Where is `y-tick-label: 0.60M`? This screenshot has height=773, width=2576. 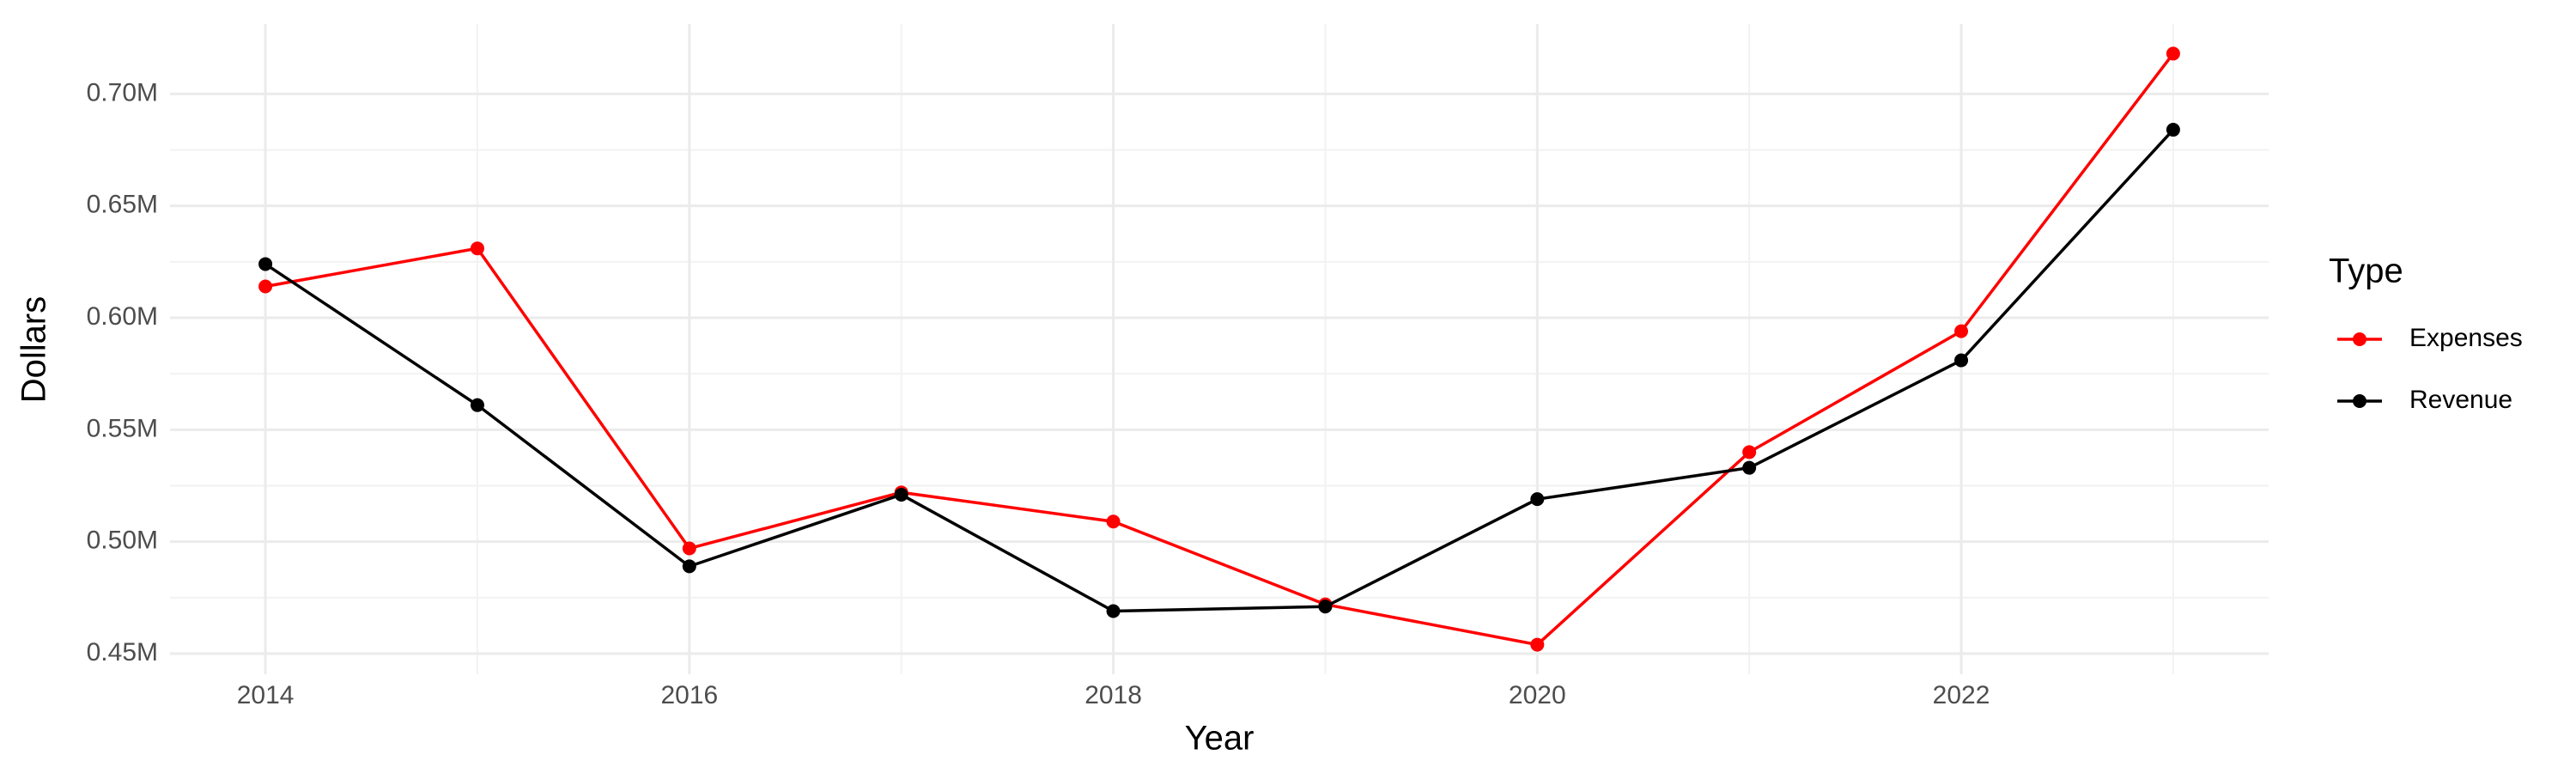 y-tick-label: 0.60M is located at coordinates (123, 316).